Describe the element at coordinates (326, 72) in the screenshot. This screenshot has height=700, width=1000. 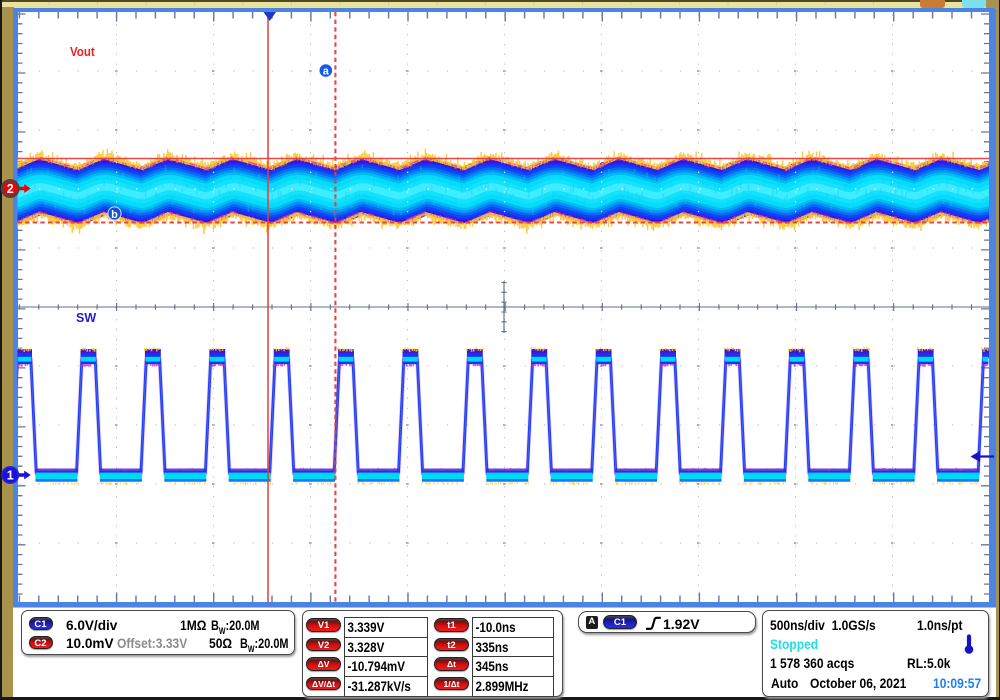
I see `svg-text: a` at that location.